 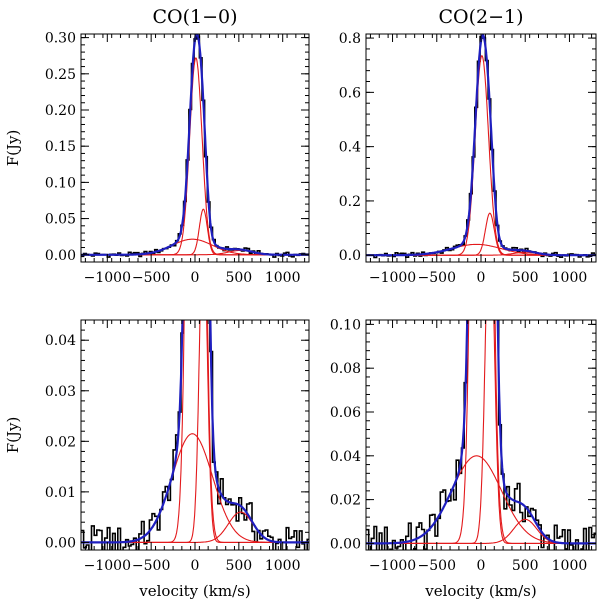 I want to click on y-tick-label: 0.20, so click(x=60, y=111).